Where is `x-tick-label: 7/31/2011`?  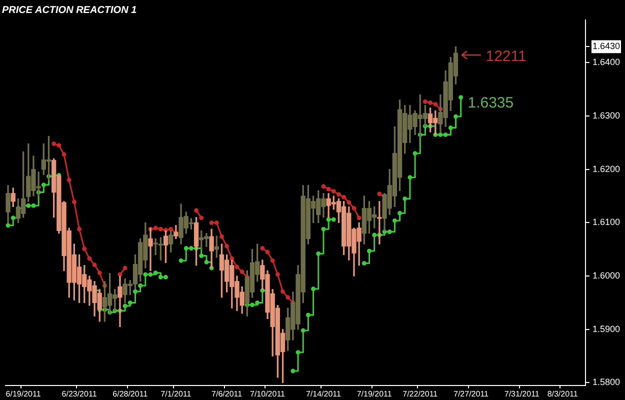 x-tick-label: 7/31/2011 is located at coordinates (522, 393).